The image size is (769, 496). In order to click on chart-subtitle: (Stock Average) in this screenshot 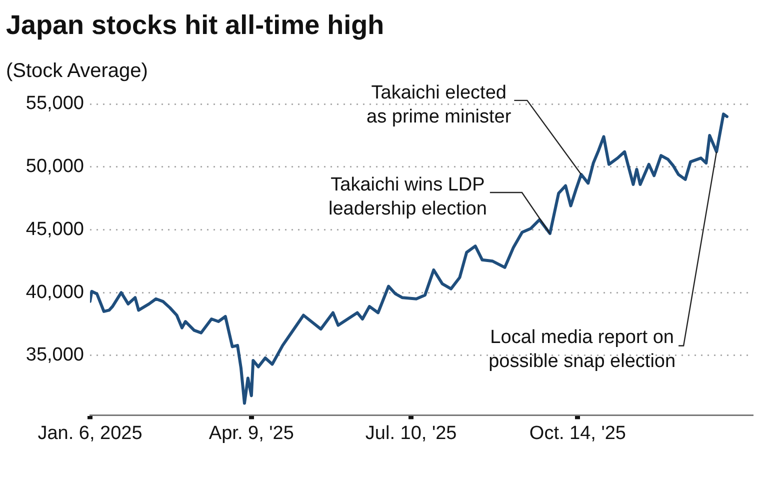, I will do `click(77, 71)`.